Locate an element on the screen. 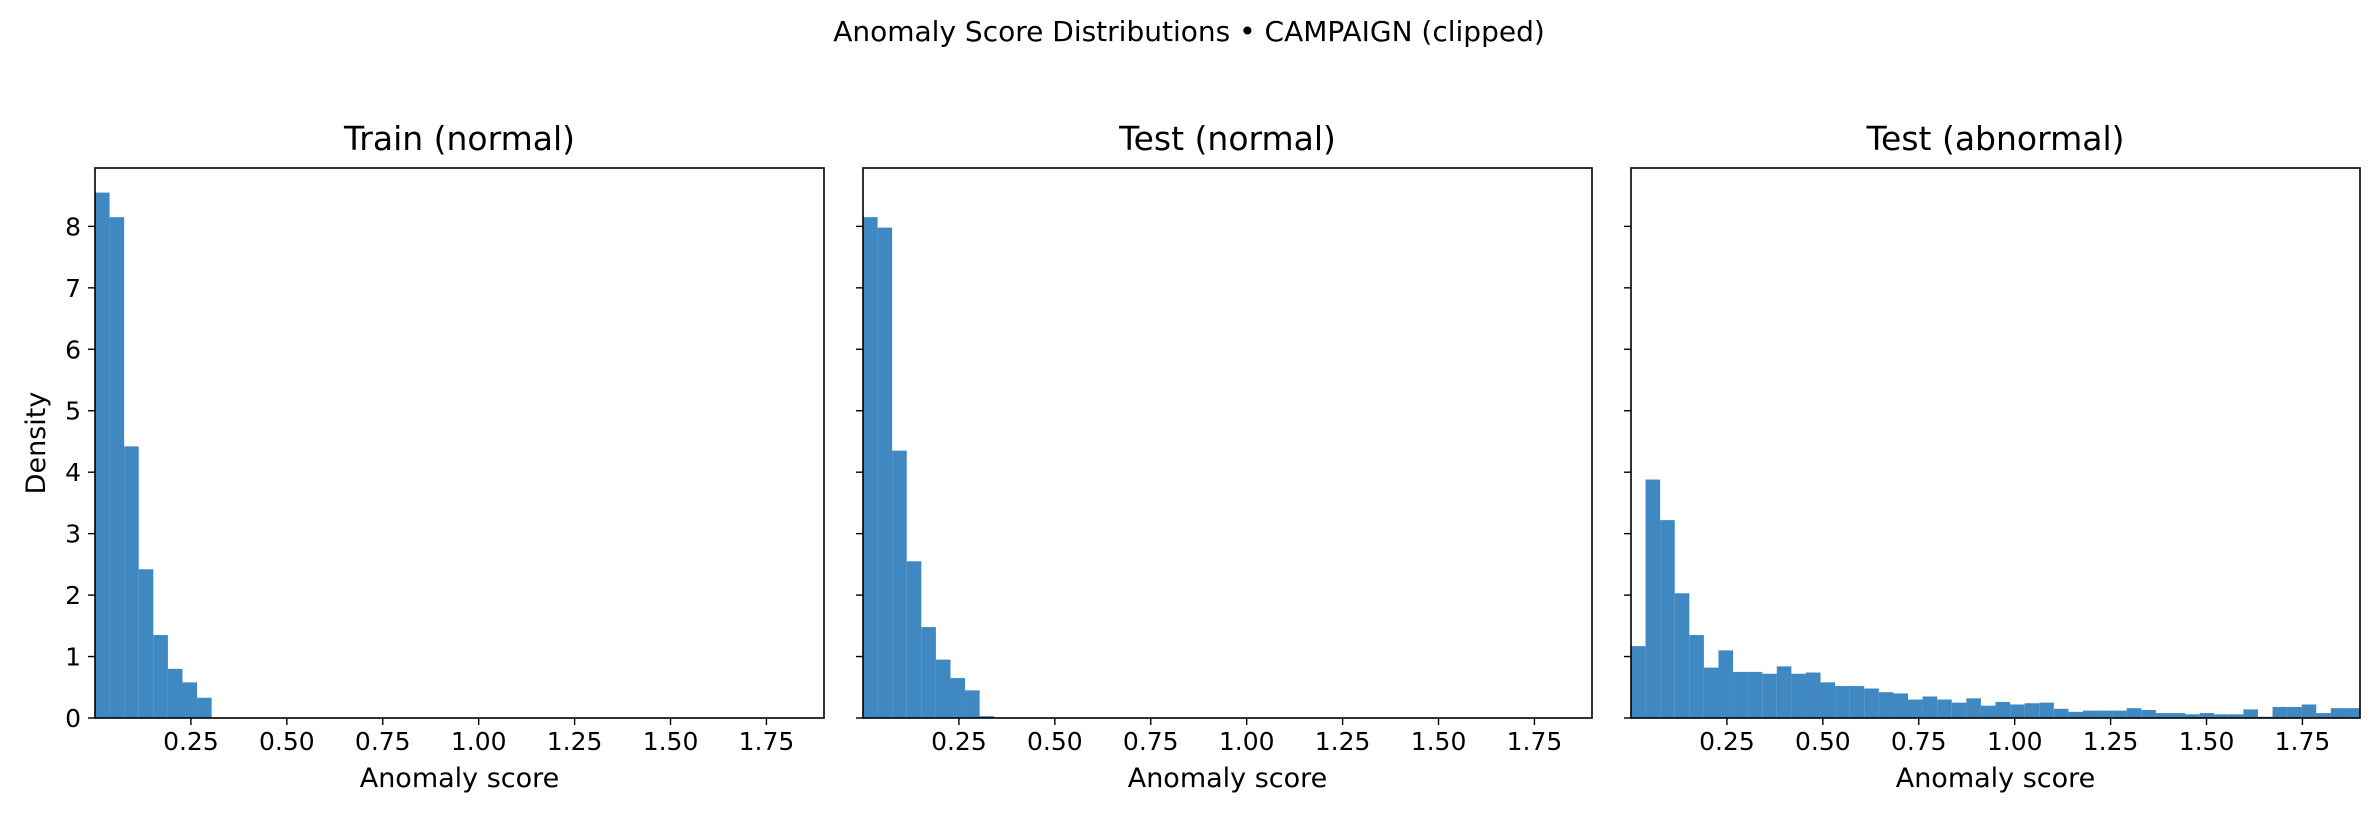  y-tick-label: 5 is located at coordinates (73, 411).